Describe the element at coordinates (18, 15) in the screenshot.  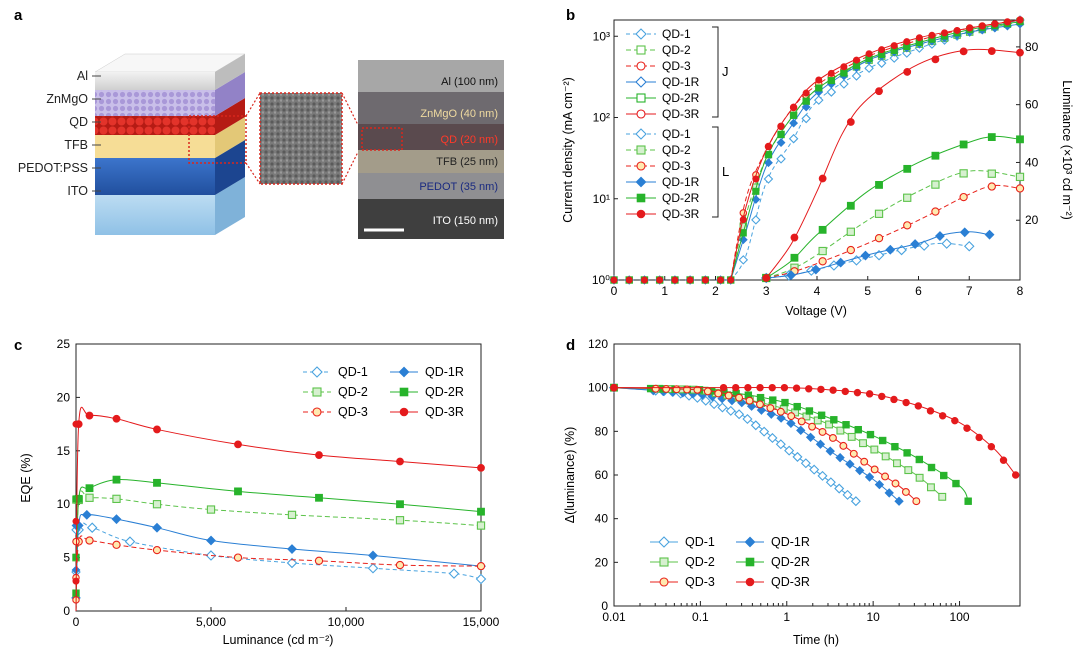
I see `panel-label-a: a` at that location.